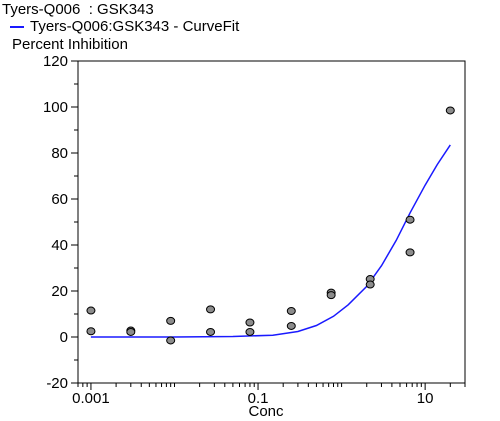 This screenshot has height=421, width=500. I want to click on x-axis-title: Conc, so click(266, 411).